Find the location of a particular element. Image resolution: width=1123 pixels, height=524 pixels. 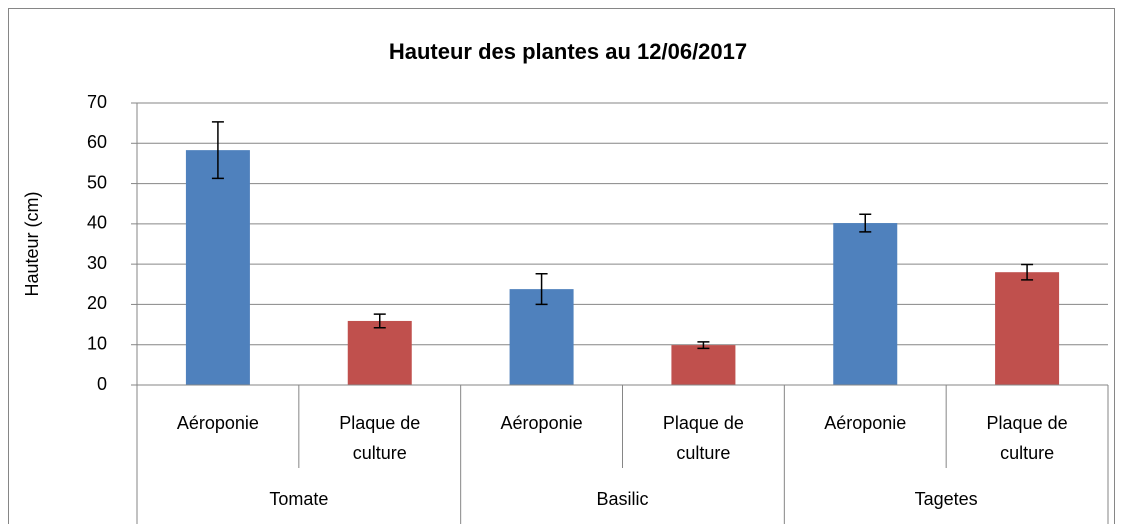

y-axis-label: Hauteur (cm) is located at coordinates (32, 243).